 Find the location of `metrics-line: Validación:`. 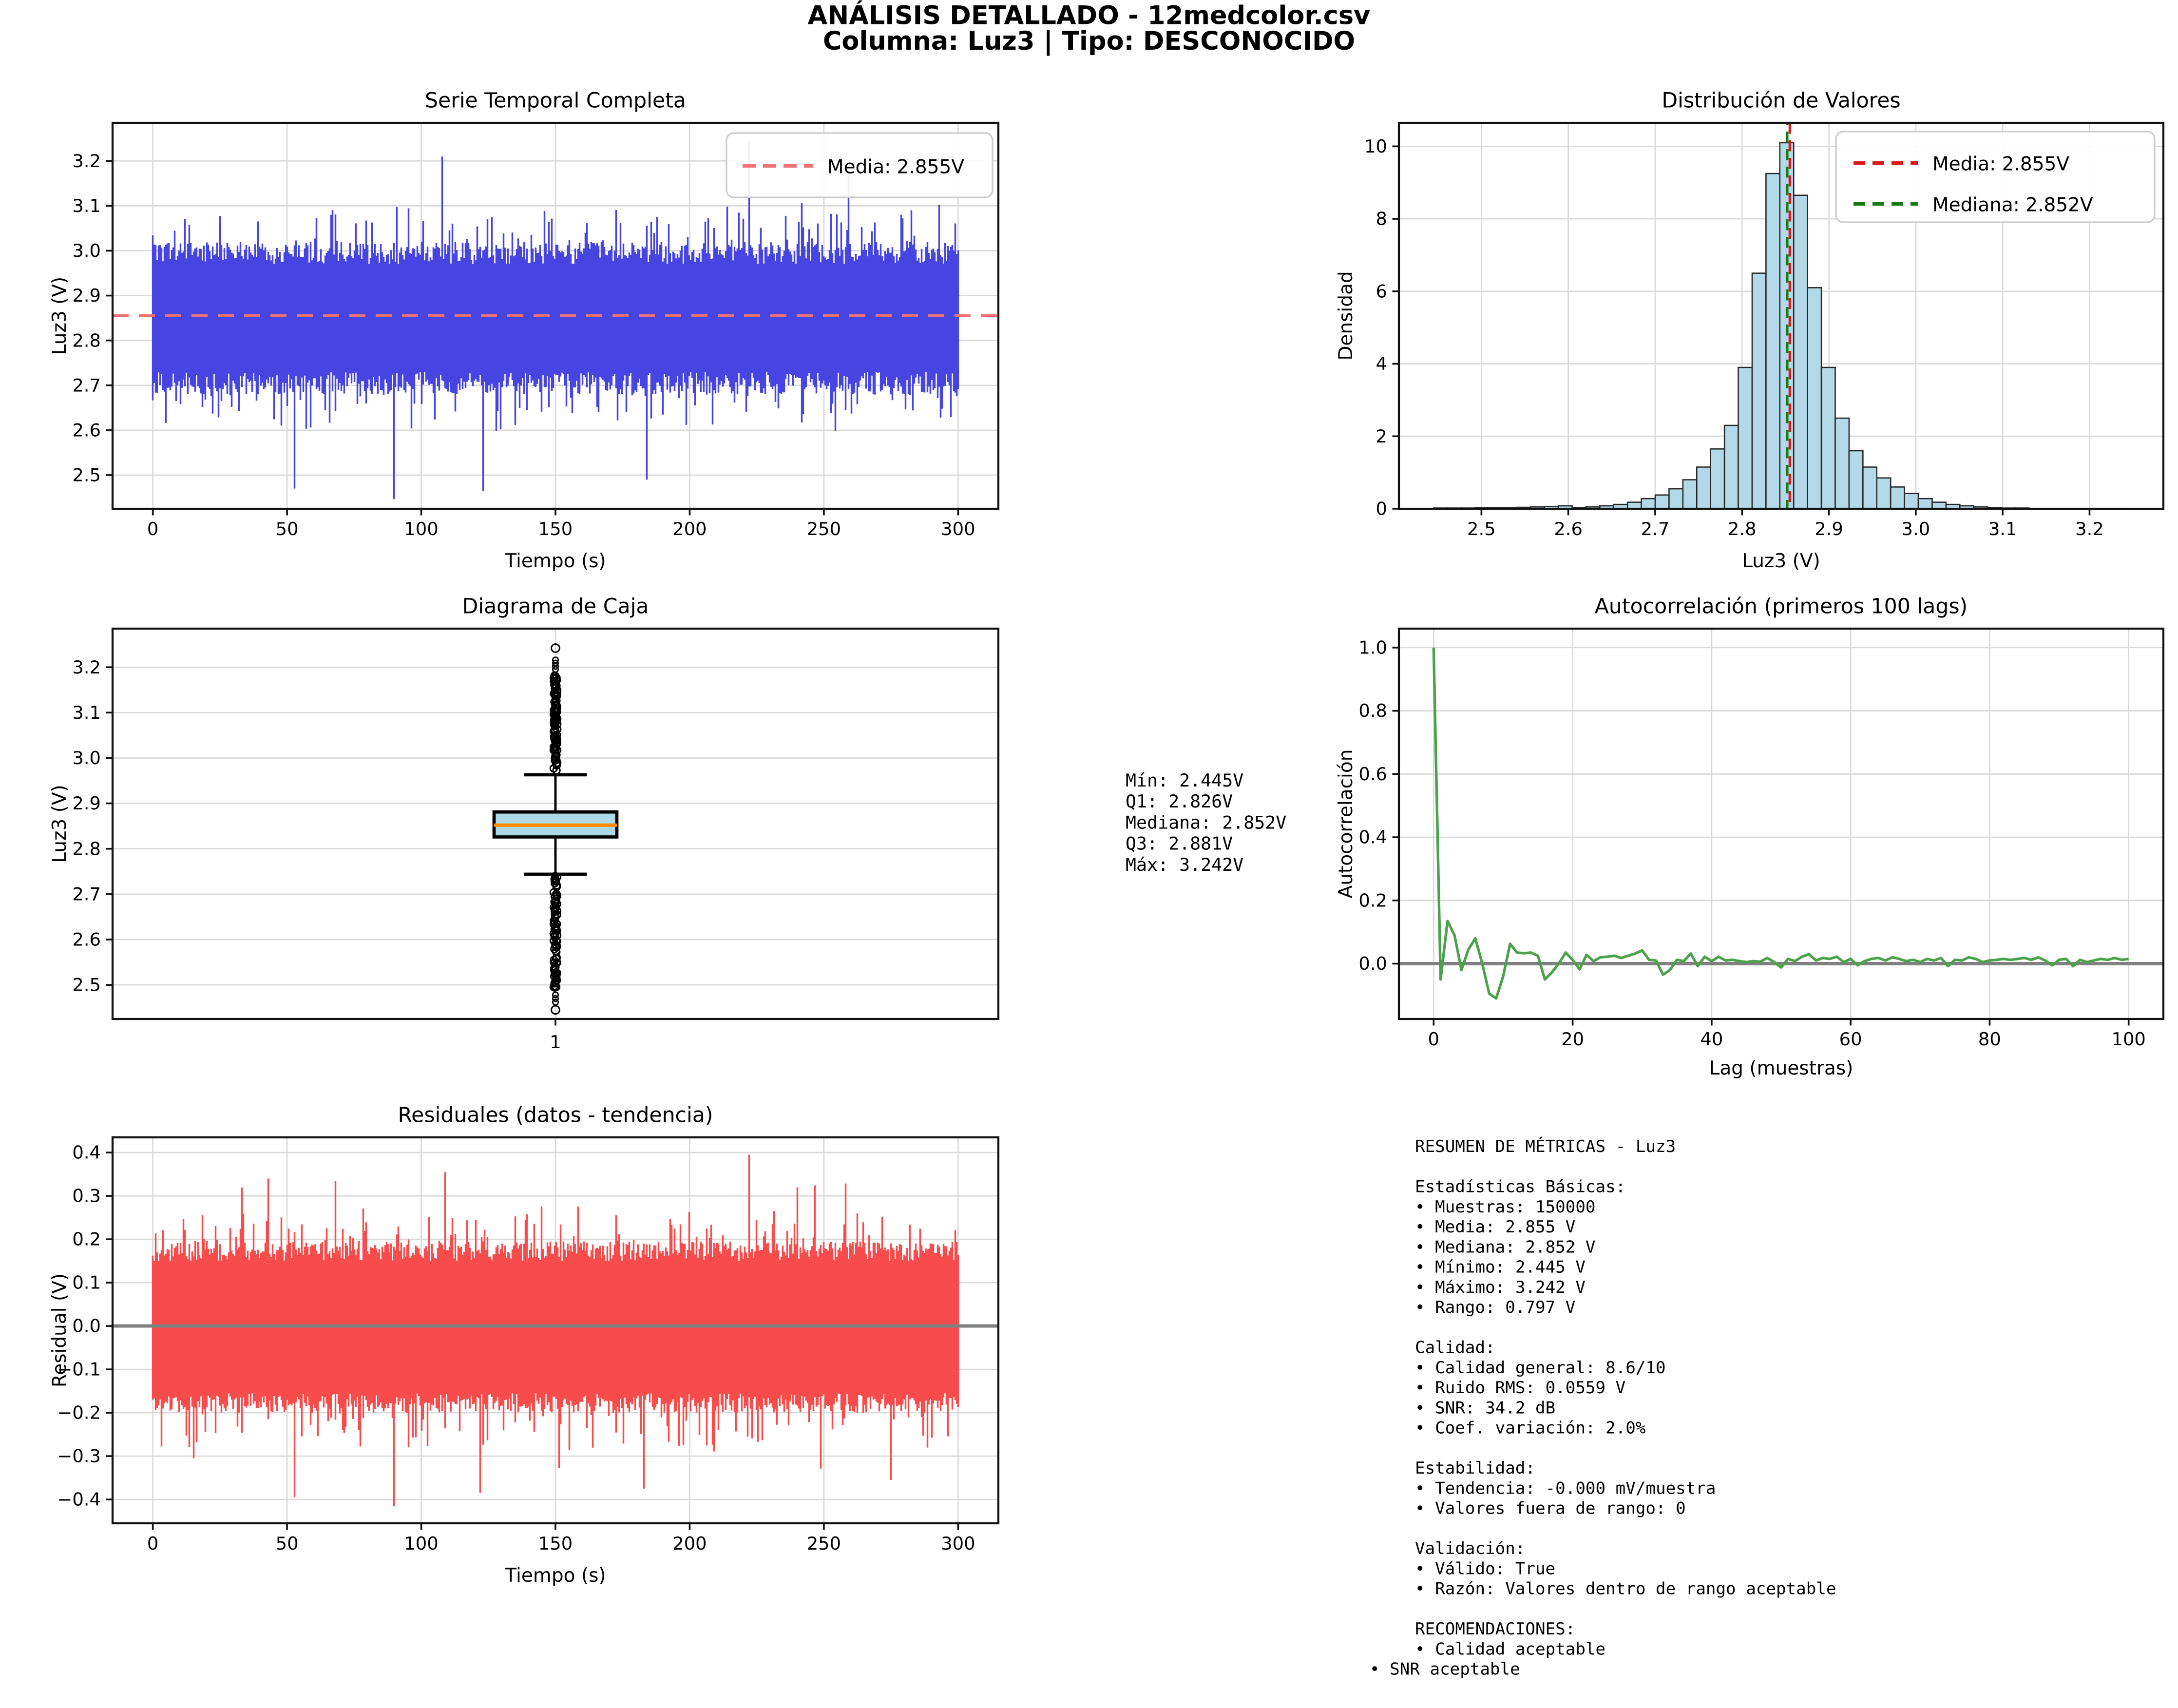

metrics-line: Validación: is located at coordinates (1470, 1548).